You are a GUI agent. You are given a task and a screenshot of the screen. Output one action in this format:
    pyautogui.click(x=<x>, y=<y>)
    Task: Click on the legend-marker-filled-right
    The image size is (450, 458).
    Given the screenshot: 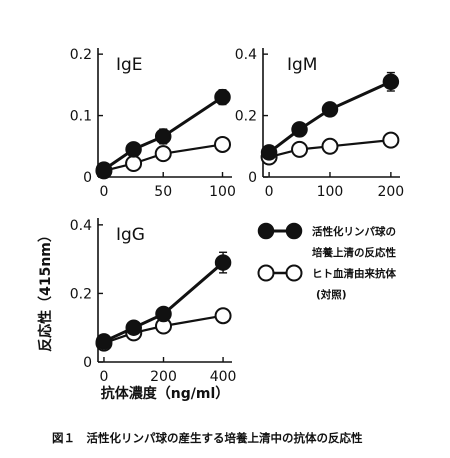 What is the action you would take?
    pyautogui.click(x=294, y=231)
    